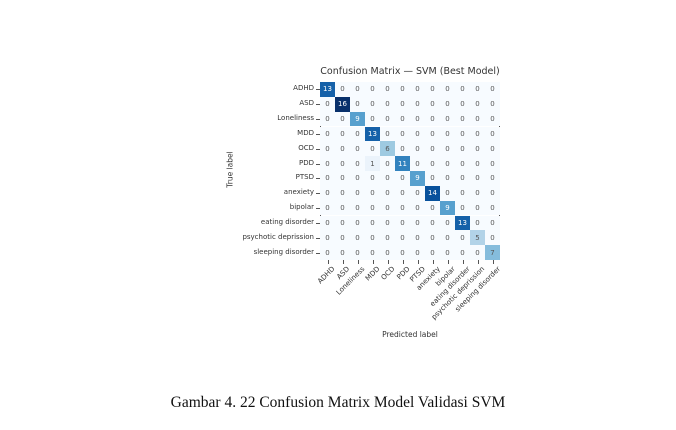 This screenshot has width=676, height=430. I want to click on x-tick-label: OCD, so click(387, 273).